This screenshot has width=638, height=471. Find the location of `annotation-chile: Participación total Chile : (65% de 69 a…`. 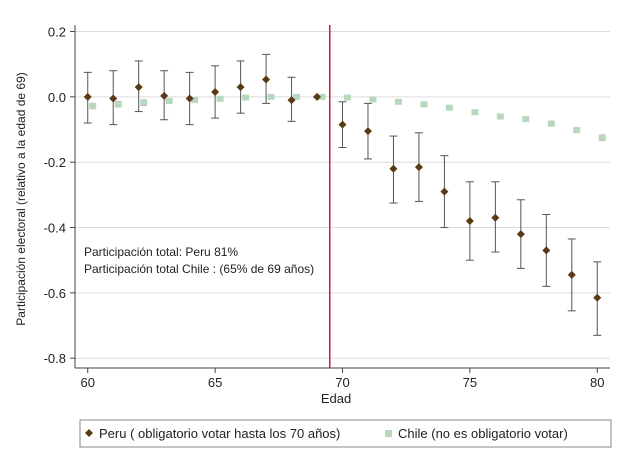

annotation-chile: Participación total Chile : (65% de 69 a… is located at coordinates (199, 269).